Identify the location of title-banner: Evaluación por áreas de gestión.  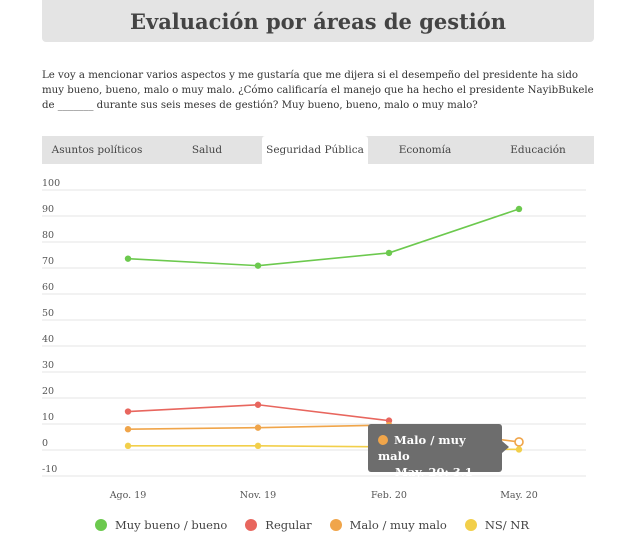
(318, 21).